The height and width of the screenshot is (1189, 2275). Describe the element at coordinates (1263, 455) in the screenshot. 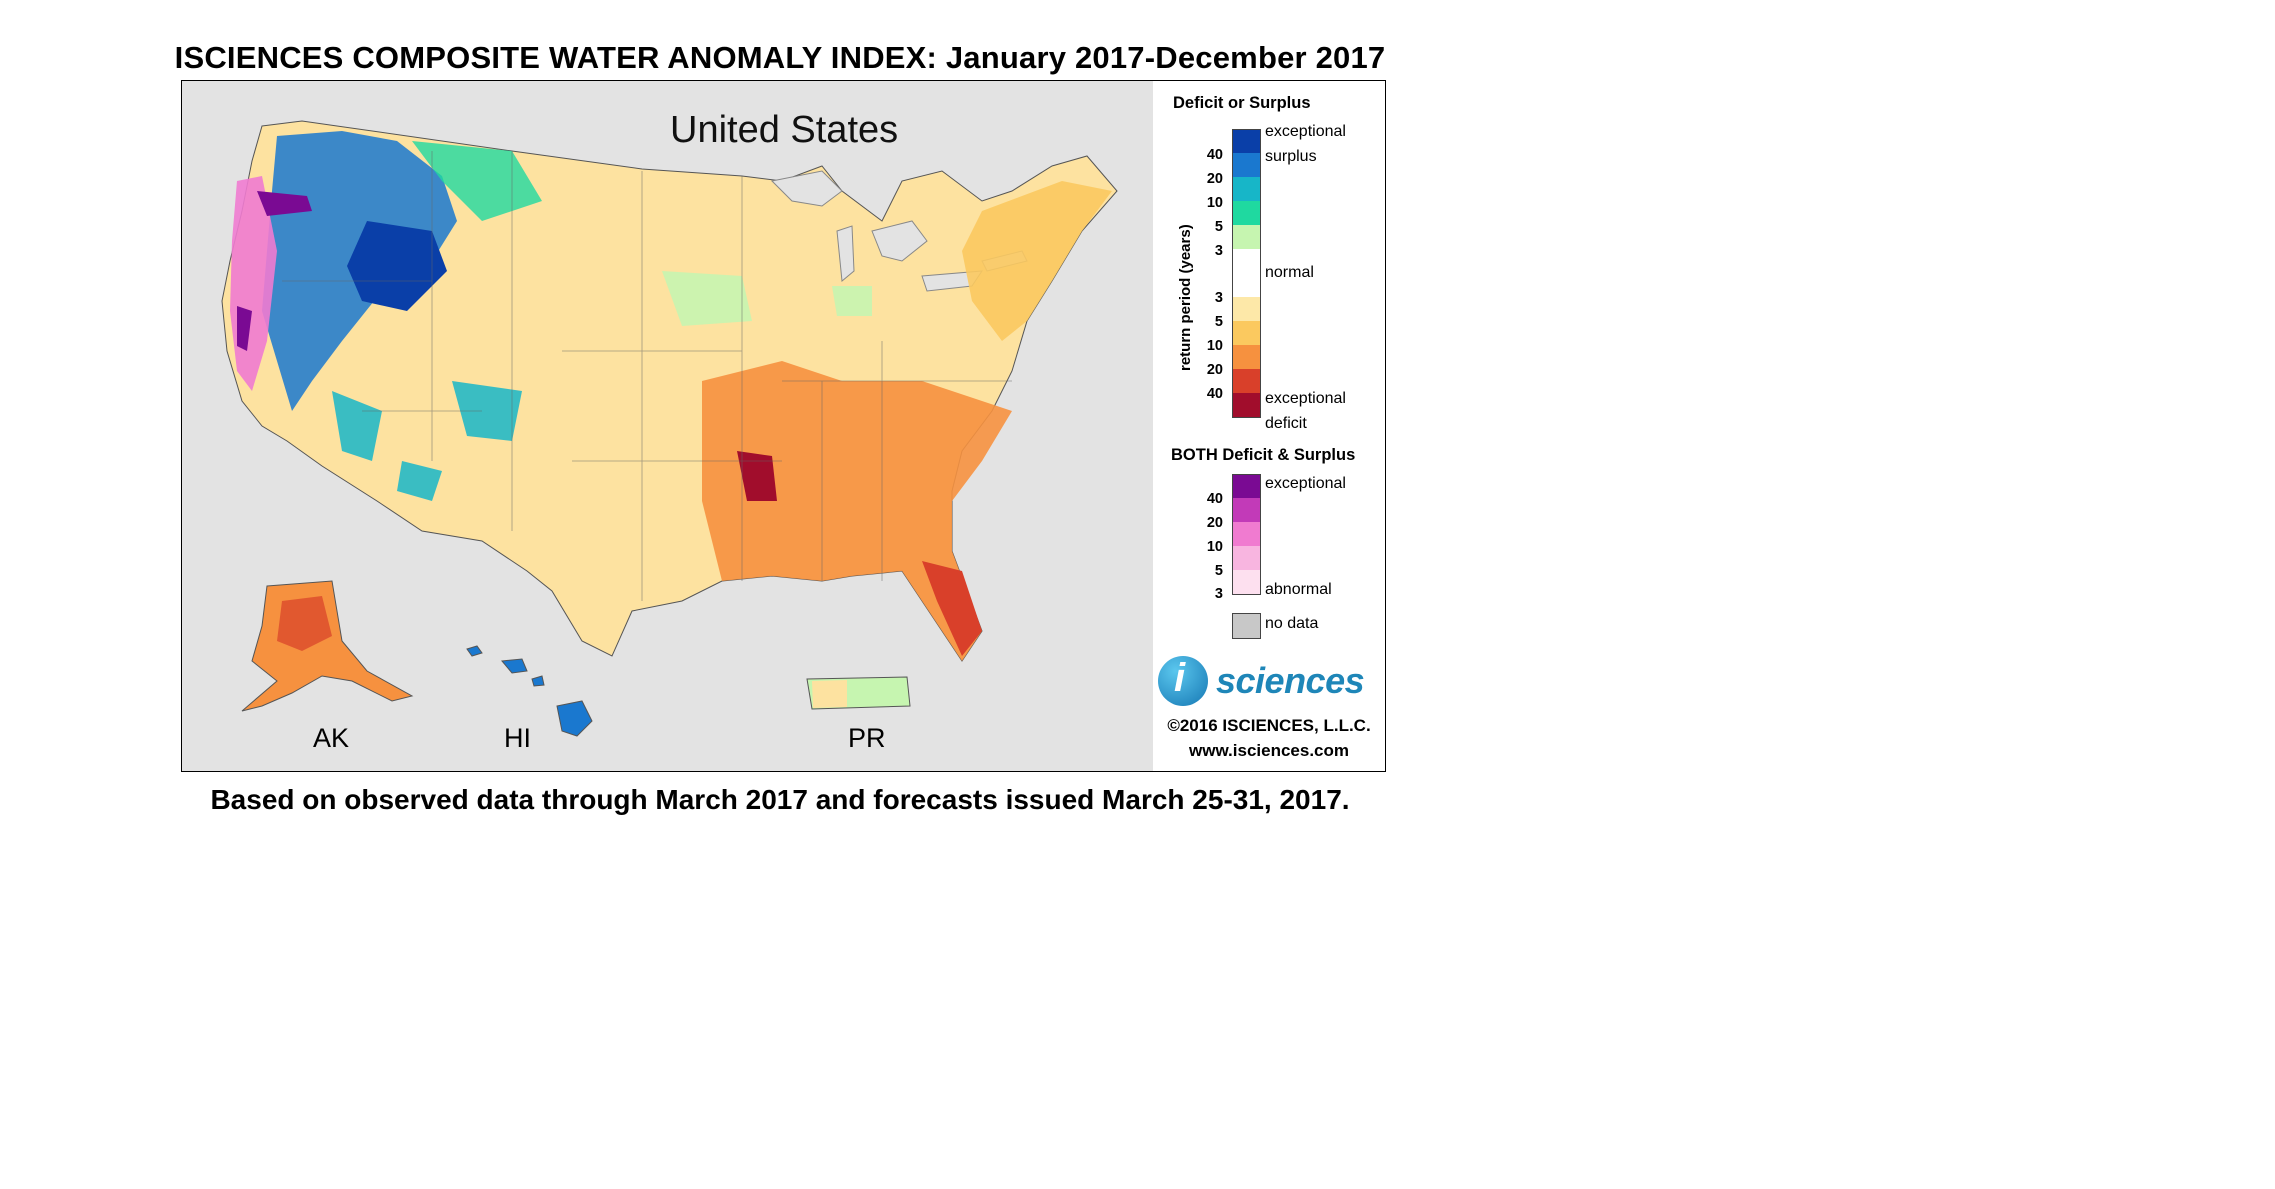

I see `legend-heading-both: BOTH Deficit & Surplus` at that location.